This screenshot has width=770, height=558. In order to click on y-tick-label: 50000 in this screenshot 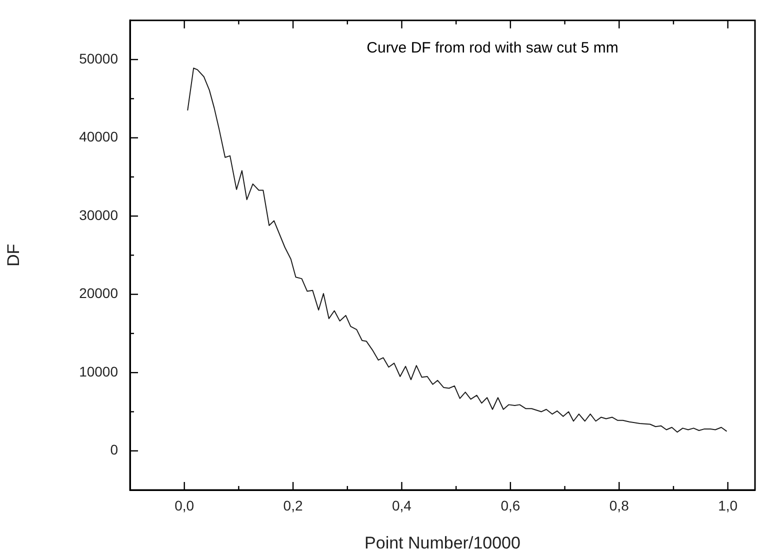, I will do `click(98, 58)`.